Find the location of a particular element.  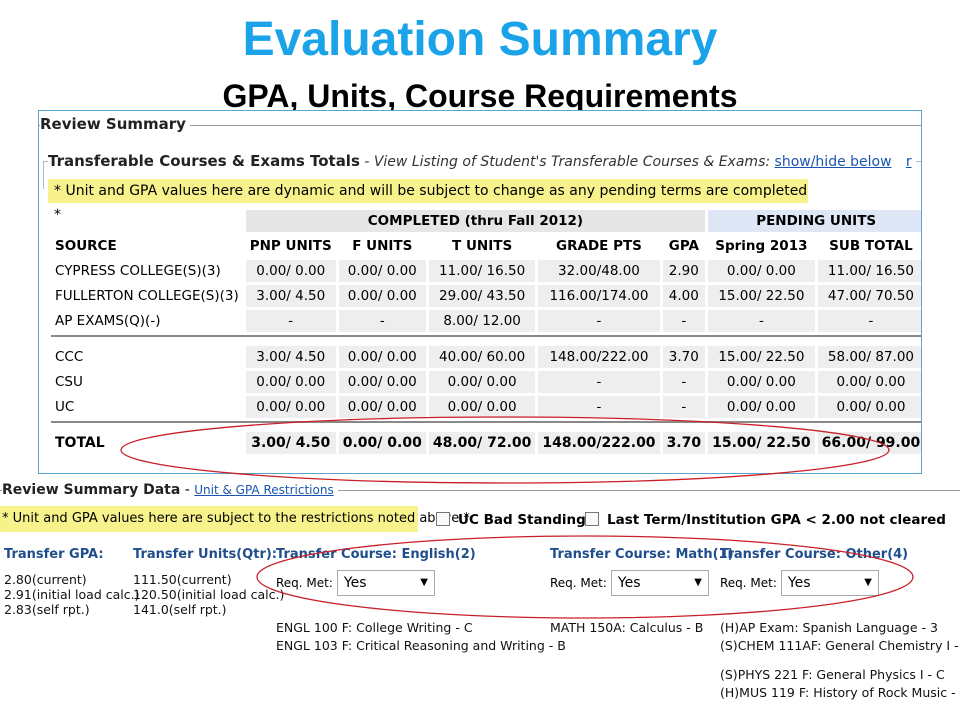

course-item: (S)CHEM 111AF: General Chemistry I - C is located at coordinates (840, 645).